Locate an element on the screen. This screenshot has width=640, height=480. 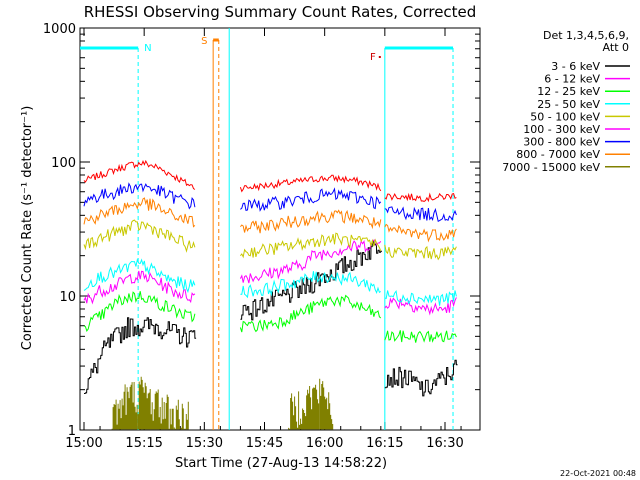
legend-header: Det 1,3,4,5,6,9, Att 0 is located at coordinates (586, 41).